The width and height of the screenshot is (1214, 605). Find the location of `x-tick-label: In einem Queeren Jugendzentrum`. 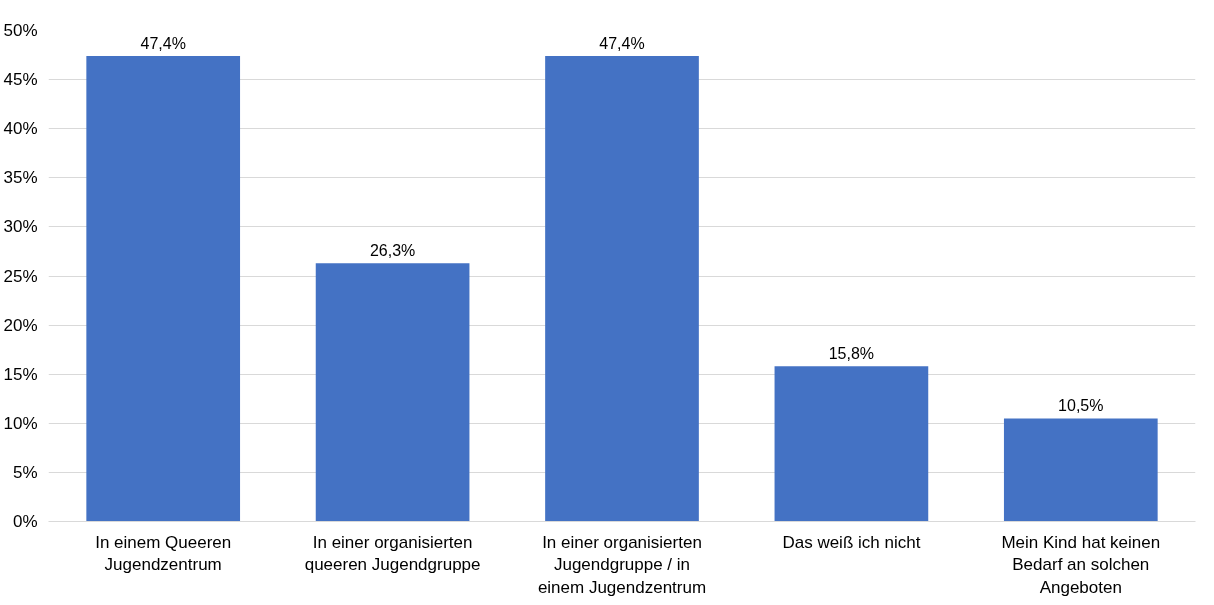

x-tick-label: In einem Queeren Jugendzentrum is located at coordinates (163, 553).